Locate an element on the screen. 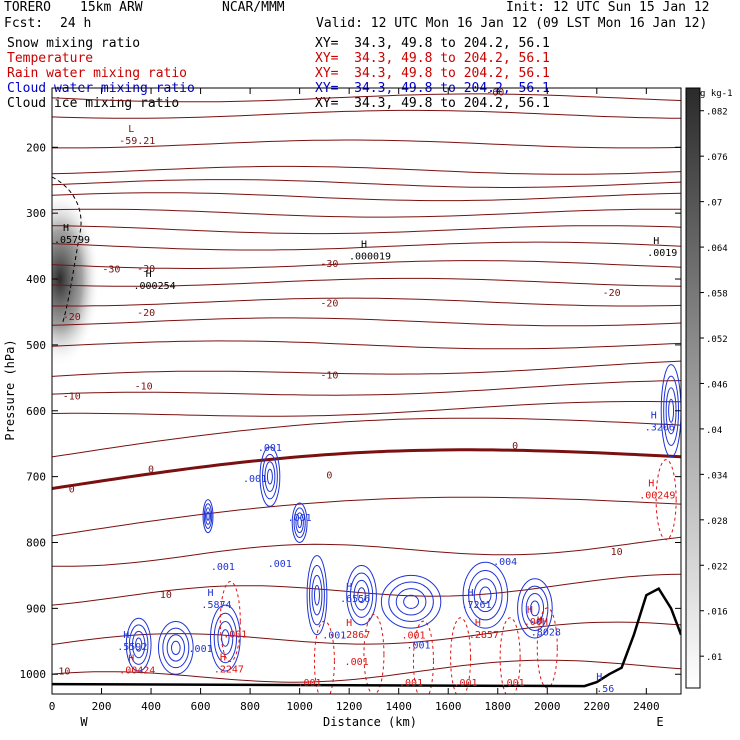 The height and width of the screenshot is (740, 740). extremum-value: .00H is located at coordinates (536, 622).